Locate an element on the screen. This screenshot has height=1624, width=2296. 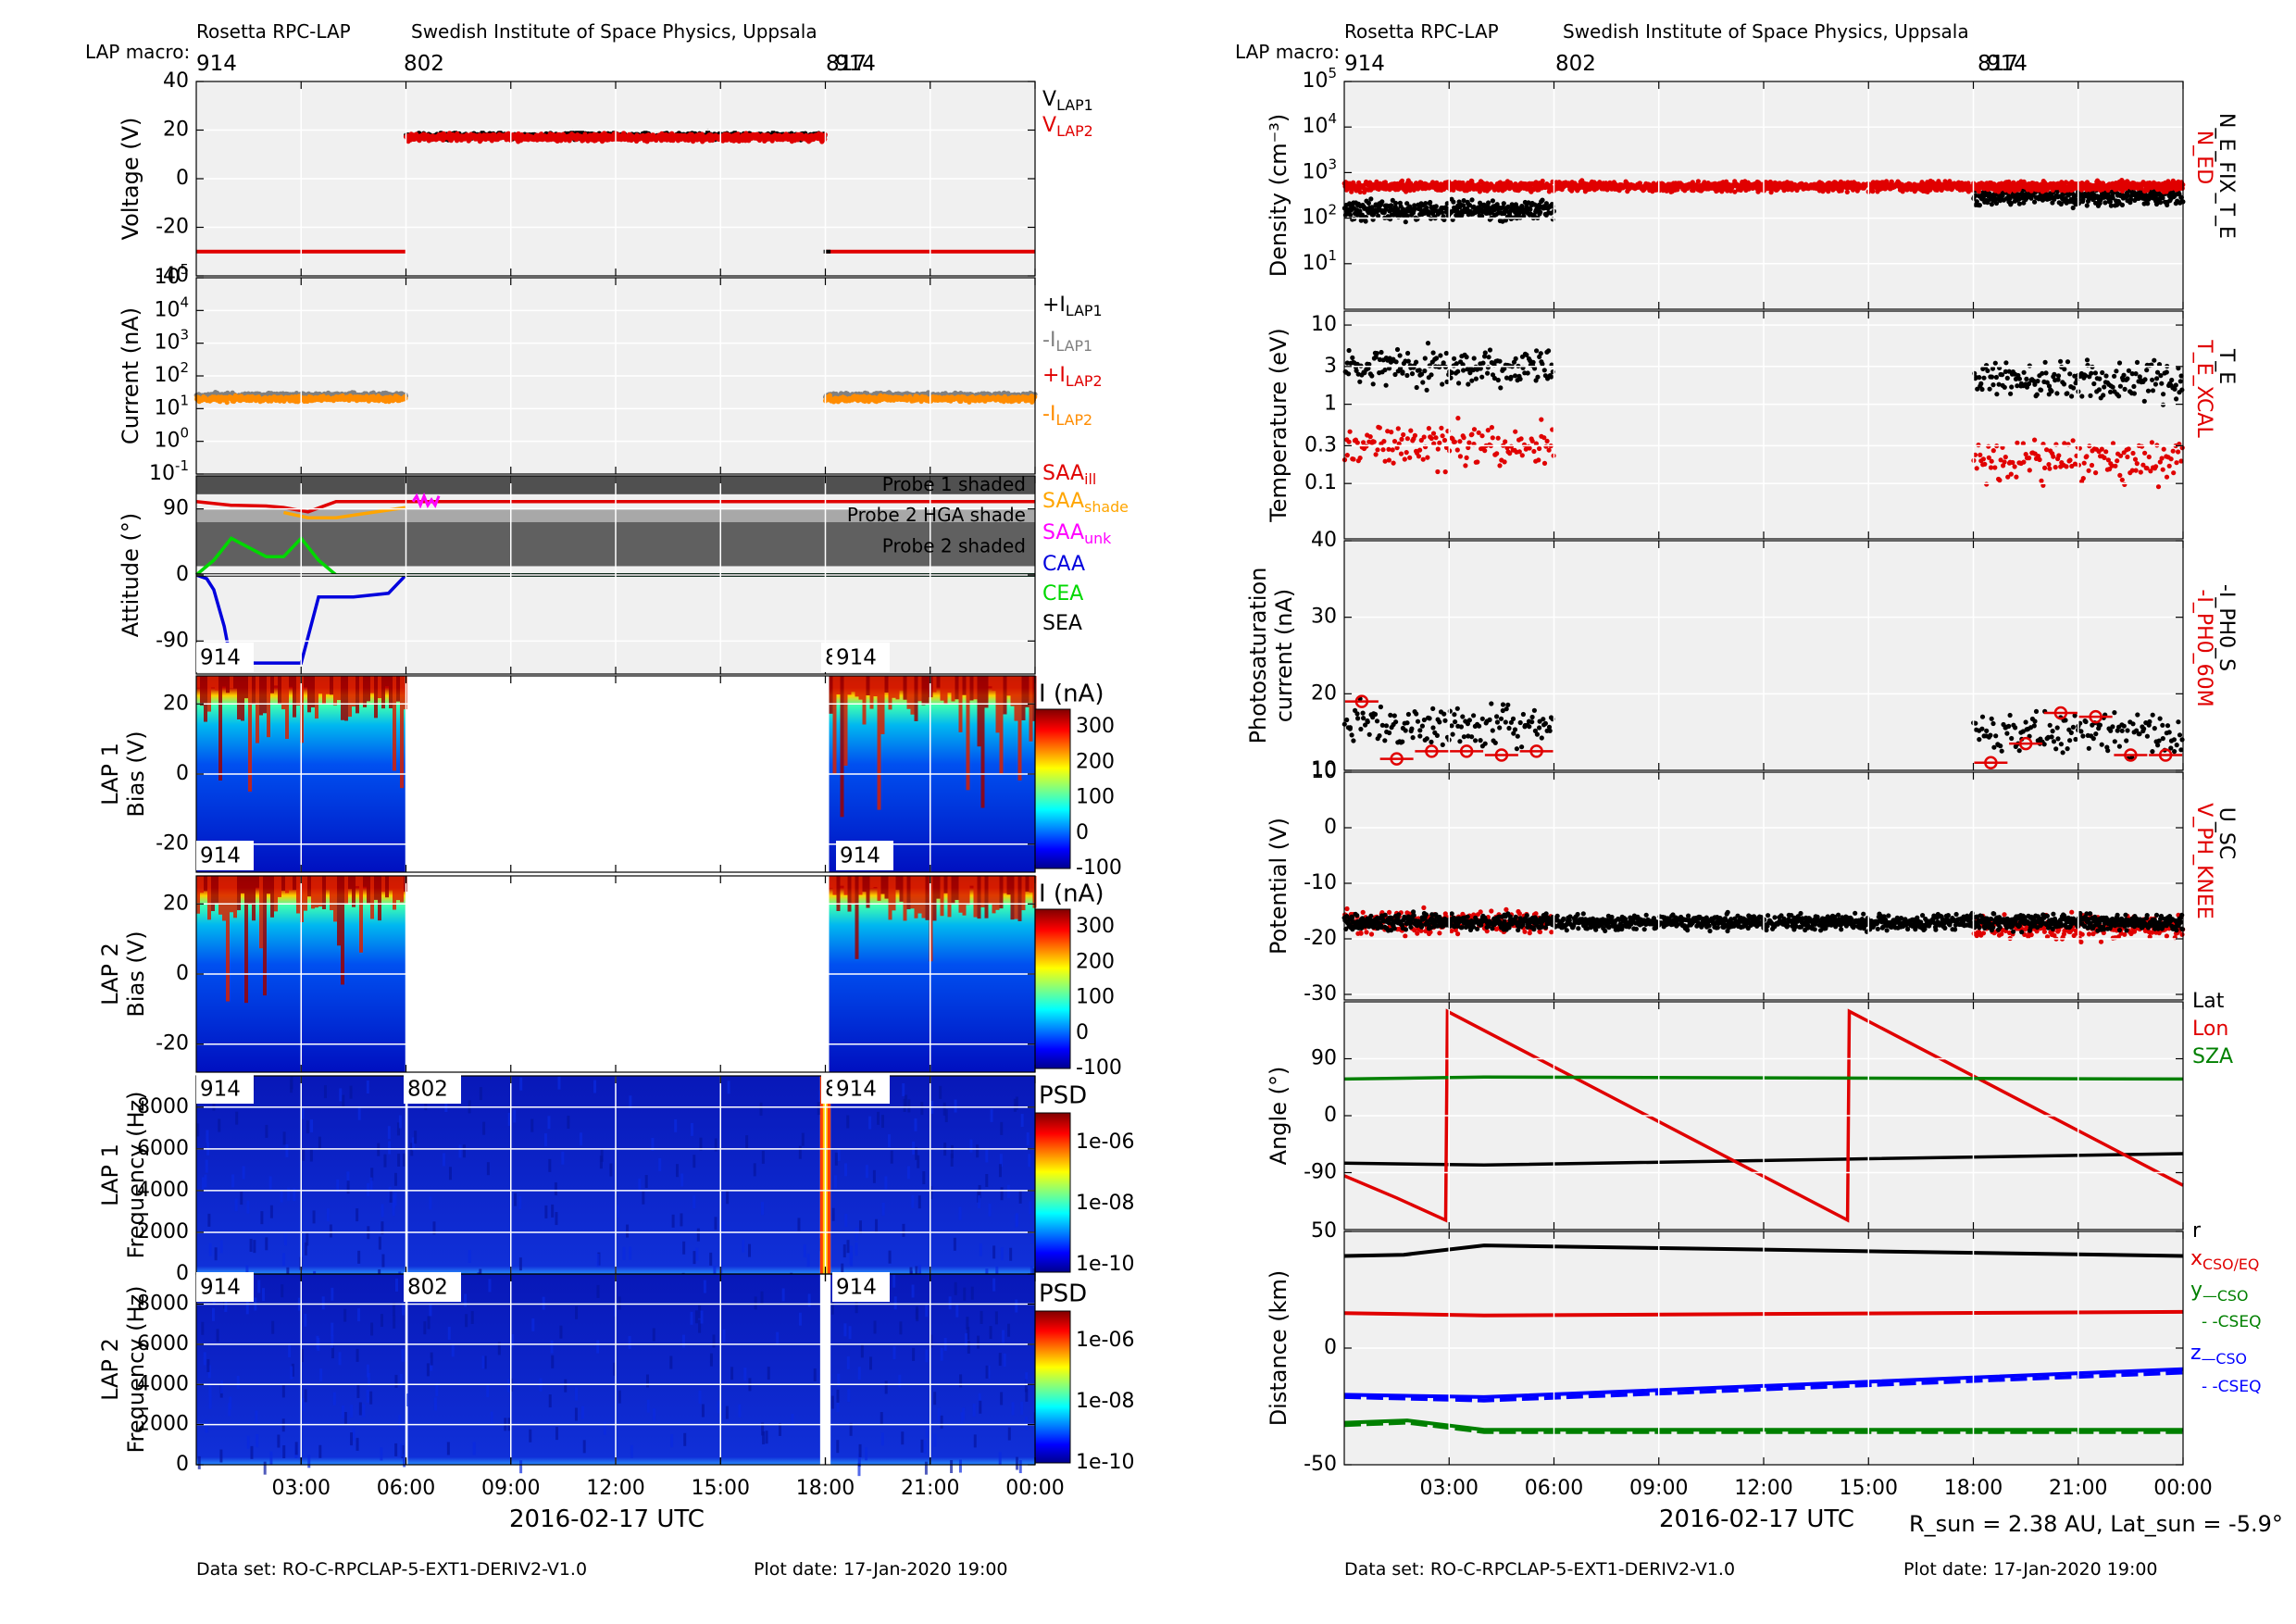
left-macro-1: 802 is located at coordinates (424, 64).